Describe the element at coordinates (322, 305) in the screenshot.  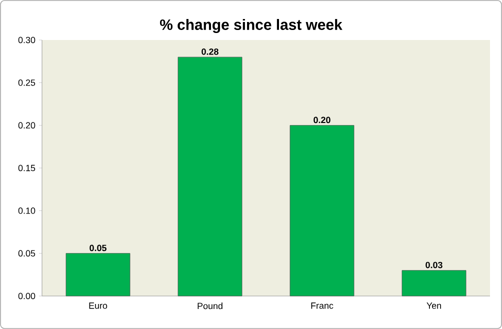
I see `x-tick-label: Franc` at that location.